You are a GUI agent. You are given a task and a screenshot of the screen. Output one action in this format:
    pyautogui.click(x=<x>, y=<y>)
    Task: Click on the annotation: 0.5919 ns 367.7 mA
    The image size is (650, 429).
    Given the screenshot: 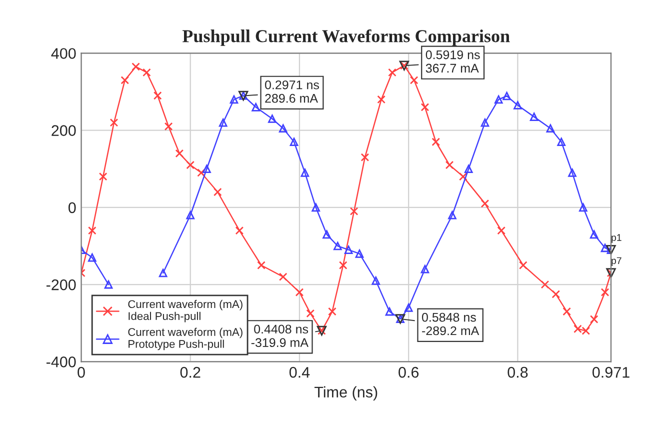 What is the action you would take?
    pyautogui.click(x=453, y=61)
    